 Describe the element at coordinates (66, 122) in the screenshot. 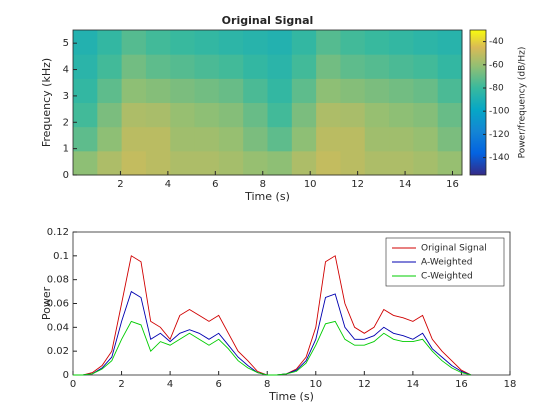

I see `y-tick-label: 2` at that location.